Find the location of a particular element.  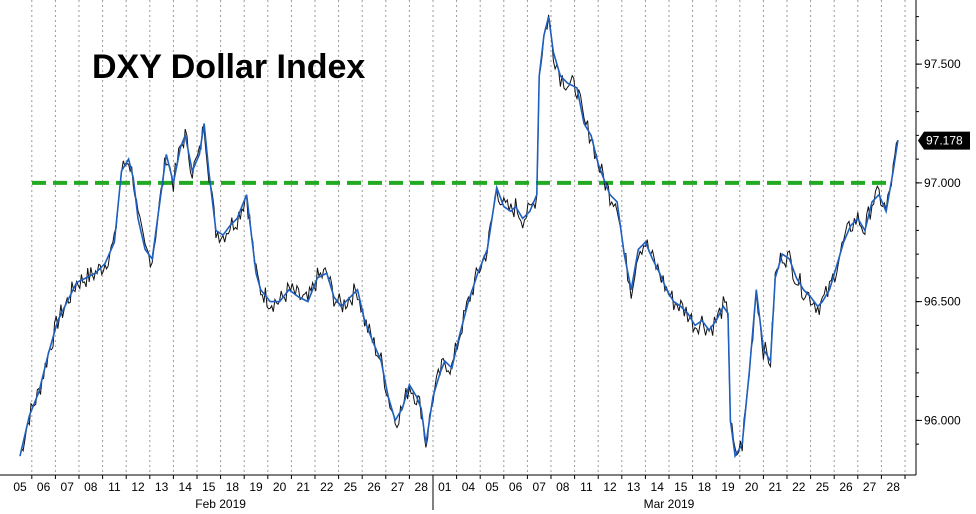

x-tick-label-16: 27 is located at coordinates (398, 487).